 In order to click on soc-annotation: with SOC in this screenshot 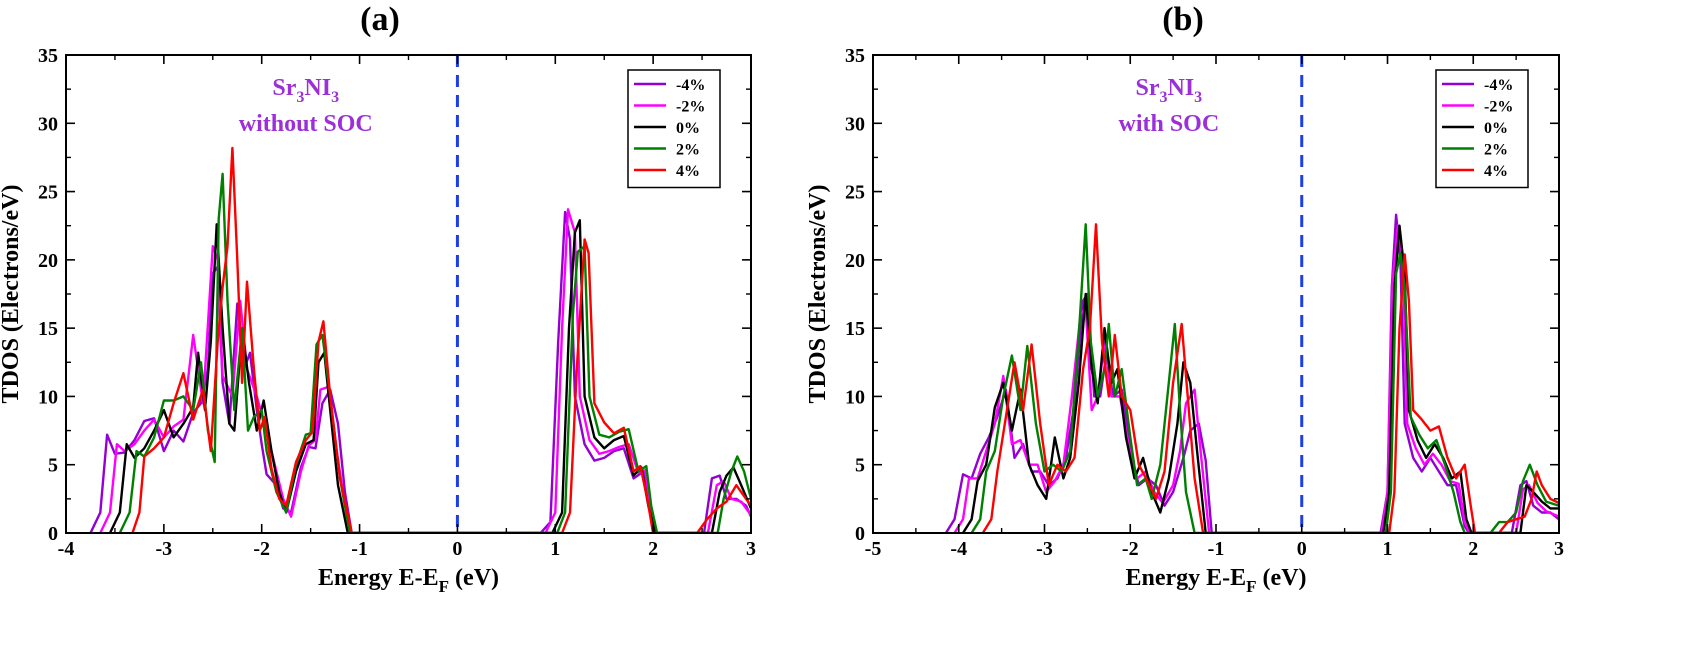, I will do `click(1168, 124)`.